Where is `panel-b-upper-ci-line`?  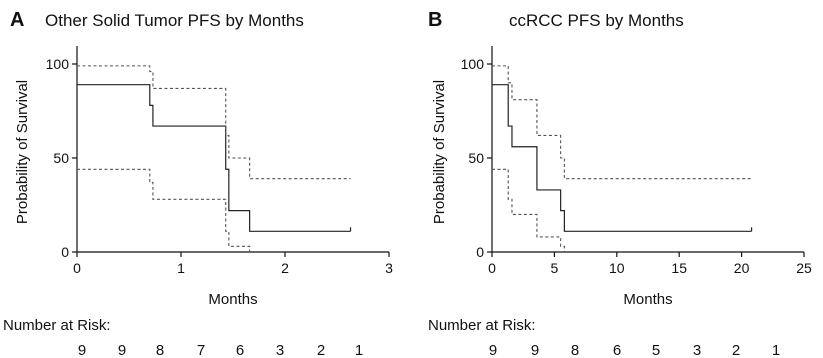 panel-b-upper-ci-line is located at coordinates (622, 122).